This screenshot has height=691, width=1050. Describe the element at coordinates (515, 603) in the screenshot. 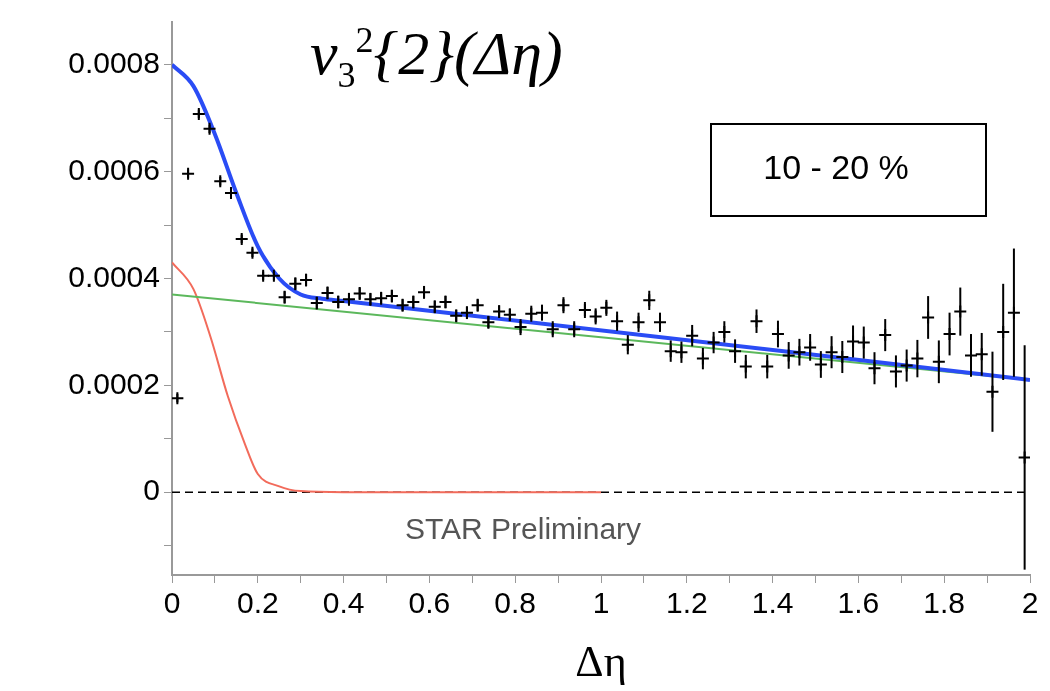

I see `x-tick-label: 0.8` at that location.